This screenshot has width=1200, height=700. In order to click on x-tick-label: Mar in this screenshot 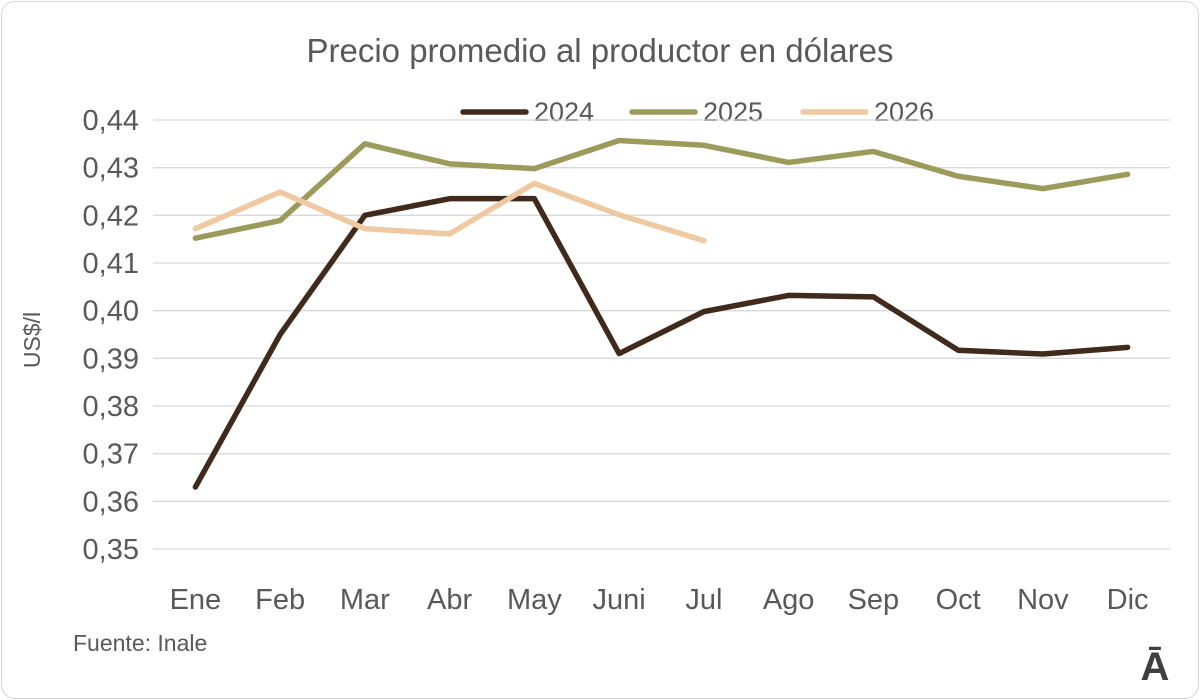, I will do `click(365, 600)`.